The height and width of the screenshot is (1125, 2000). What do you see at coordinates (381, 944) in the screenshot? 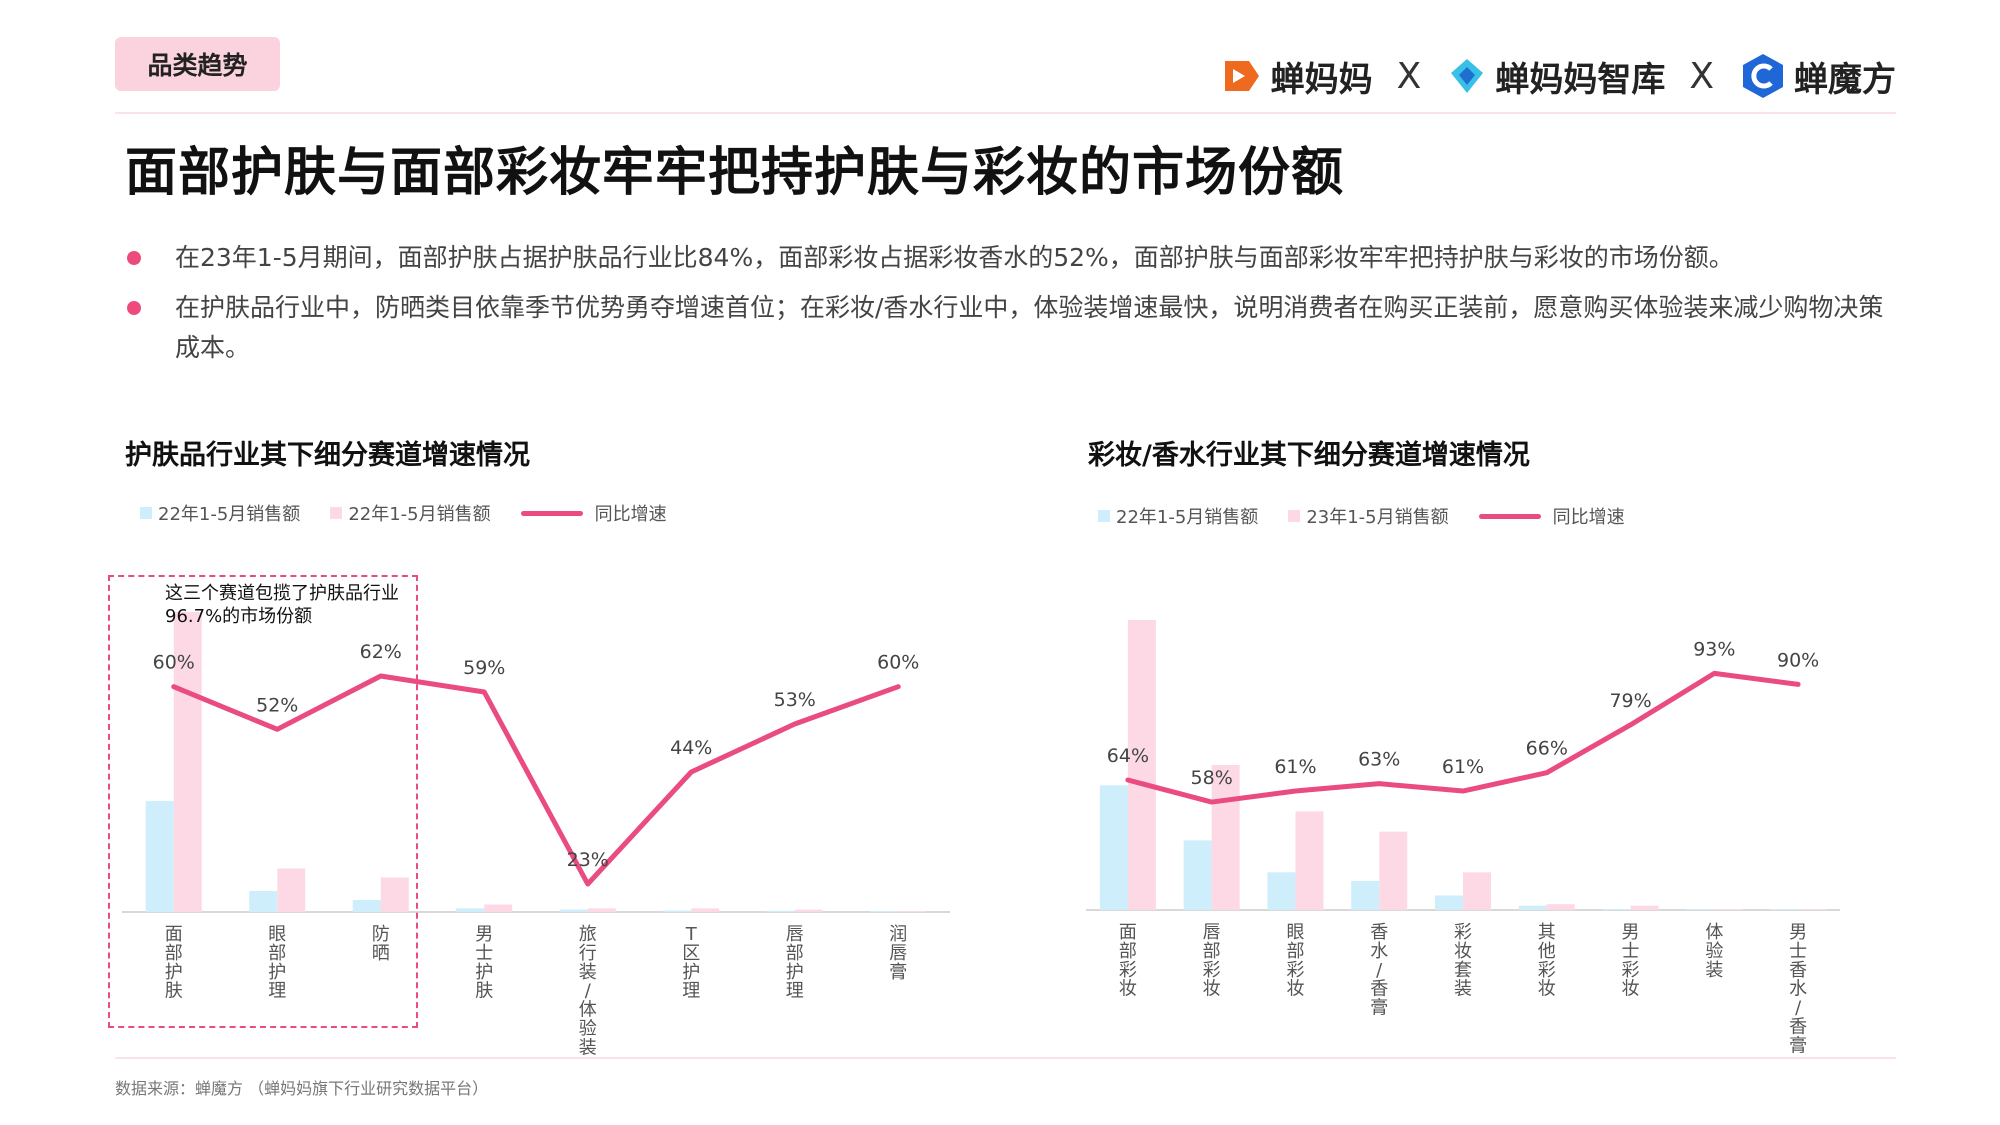
I see `category-label: 防晒` at bounding box center [381, 944].